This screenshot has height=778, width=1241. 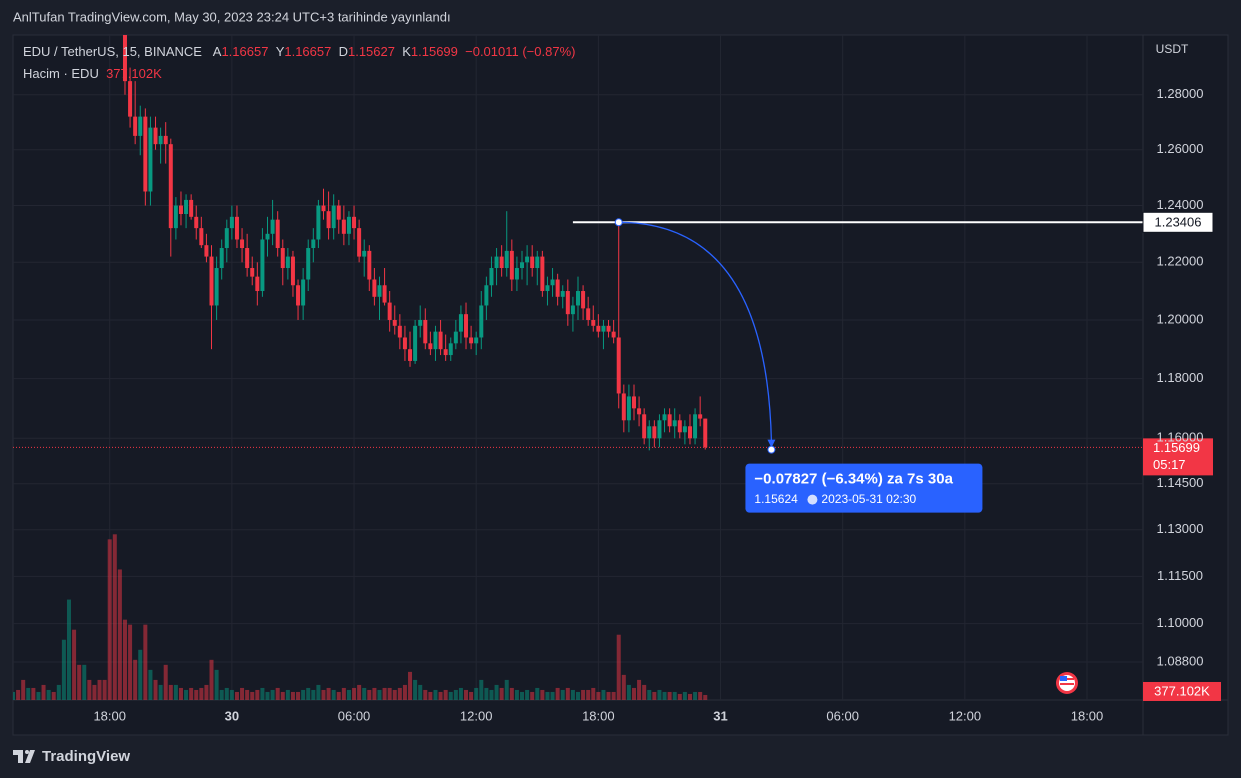 I want to click on volume-legend: Hacim · EDU 377.102K, so click(x=92, y=73).